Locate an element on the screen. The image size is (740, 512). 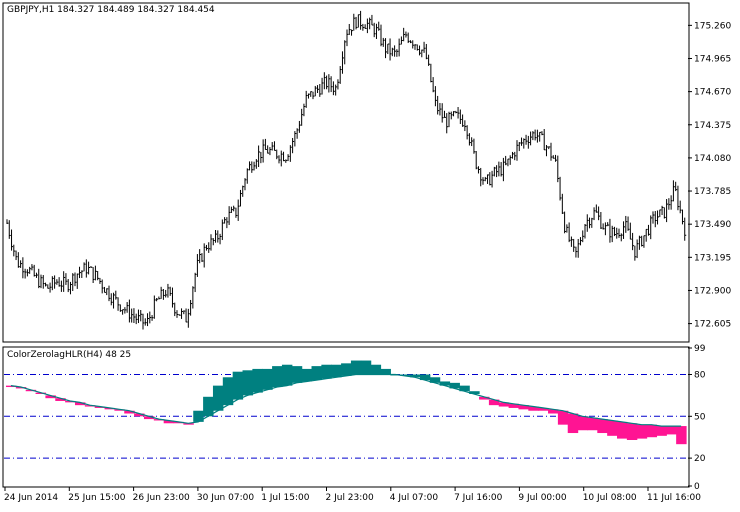
level-tick-label: 0 is located at coordinates (697, 487).